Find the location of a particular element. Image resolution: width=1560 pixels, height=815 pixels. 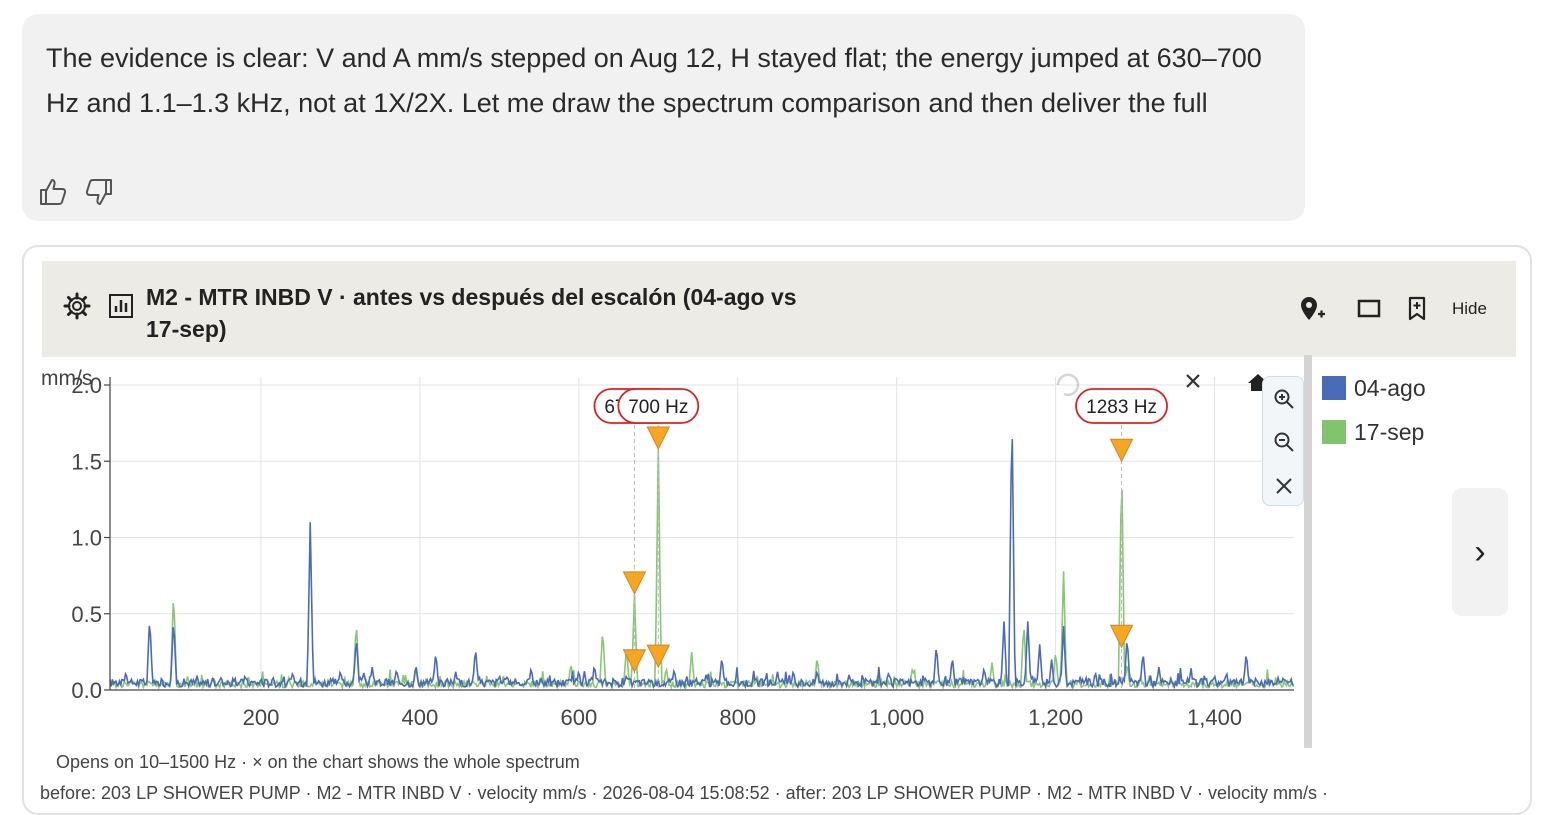

hide-button: Hide is located at coordinates (1469, 308).